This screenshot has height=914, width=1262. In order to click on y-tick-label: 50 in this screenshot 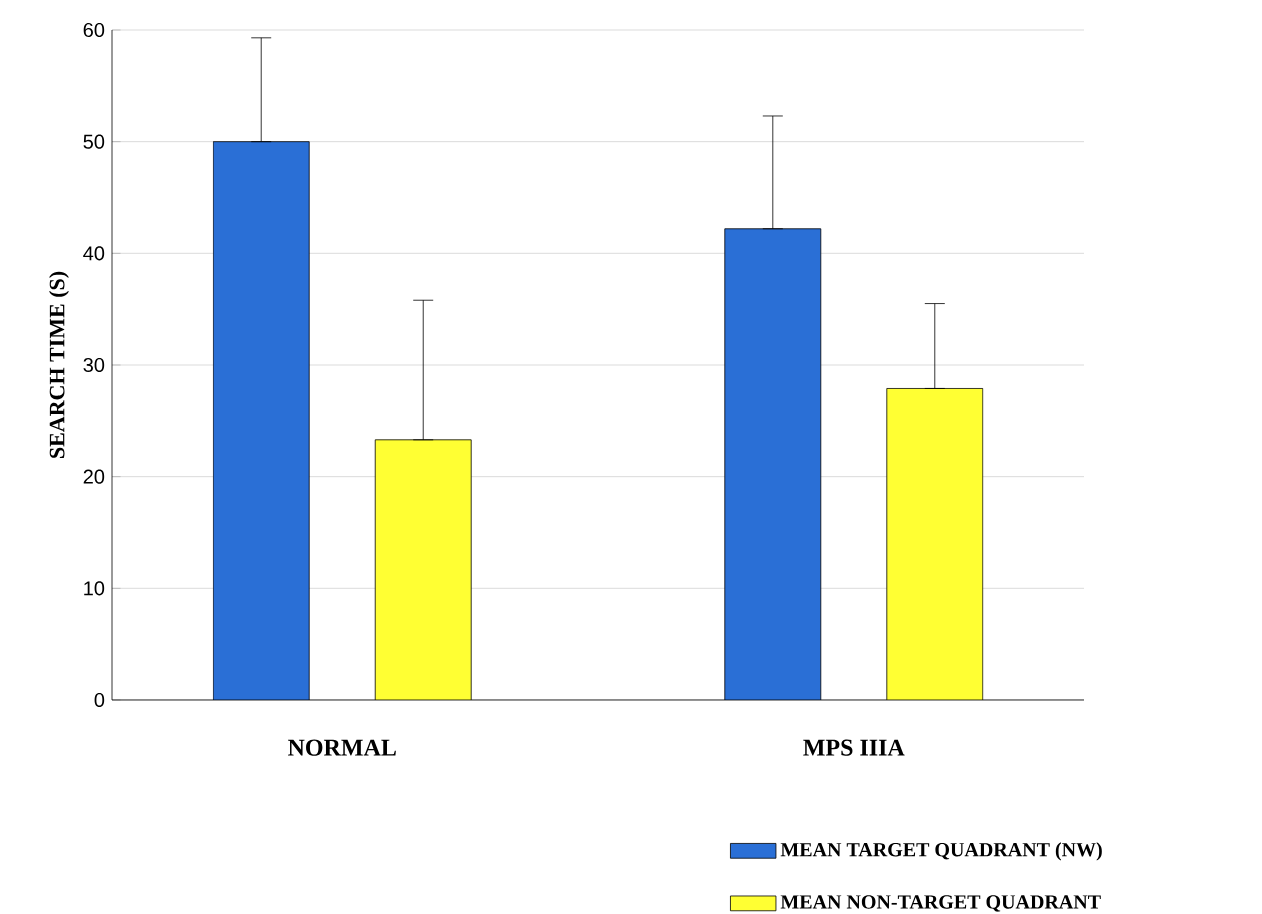, I will do `click(94, 141)`.